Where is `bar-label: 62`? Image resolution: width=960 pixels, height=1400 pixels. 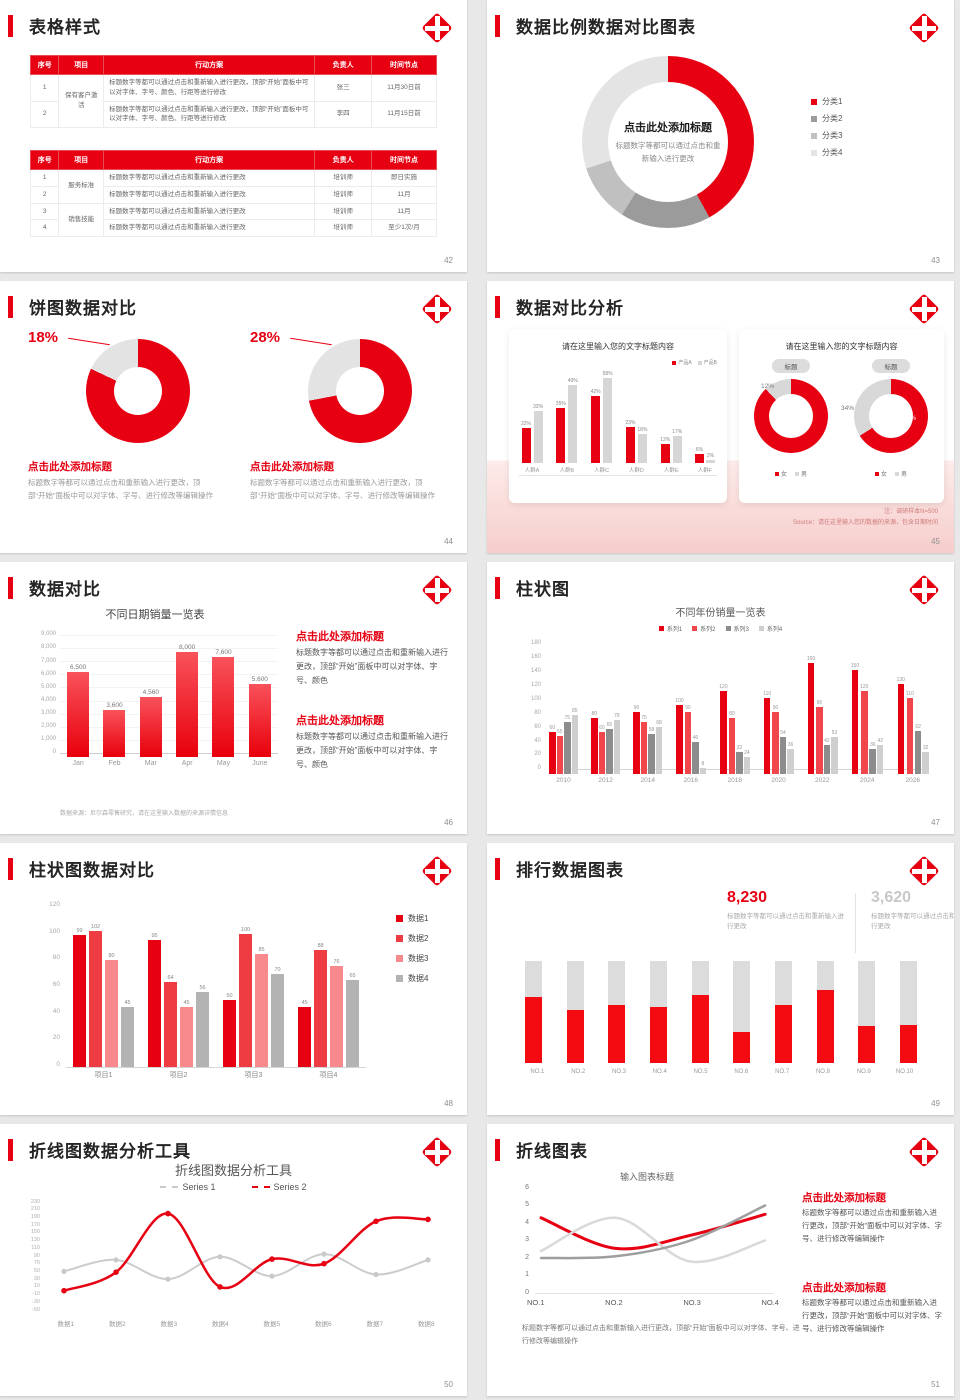 bar-label: 62 is located at coordinates (918, 726).